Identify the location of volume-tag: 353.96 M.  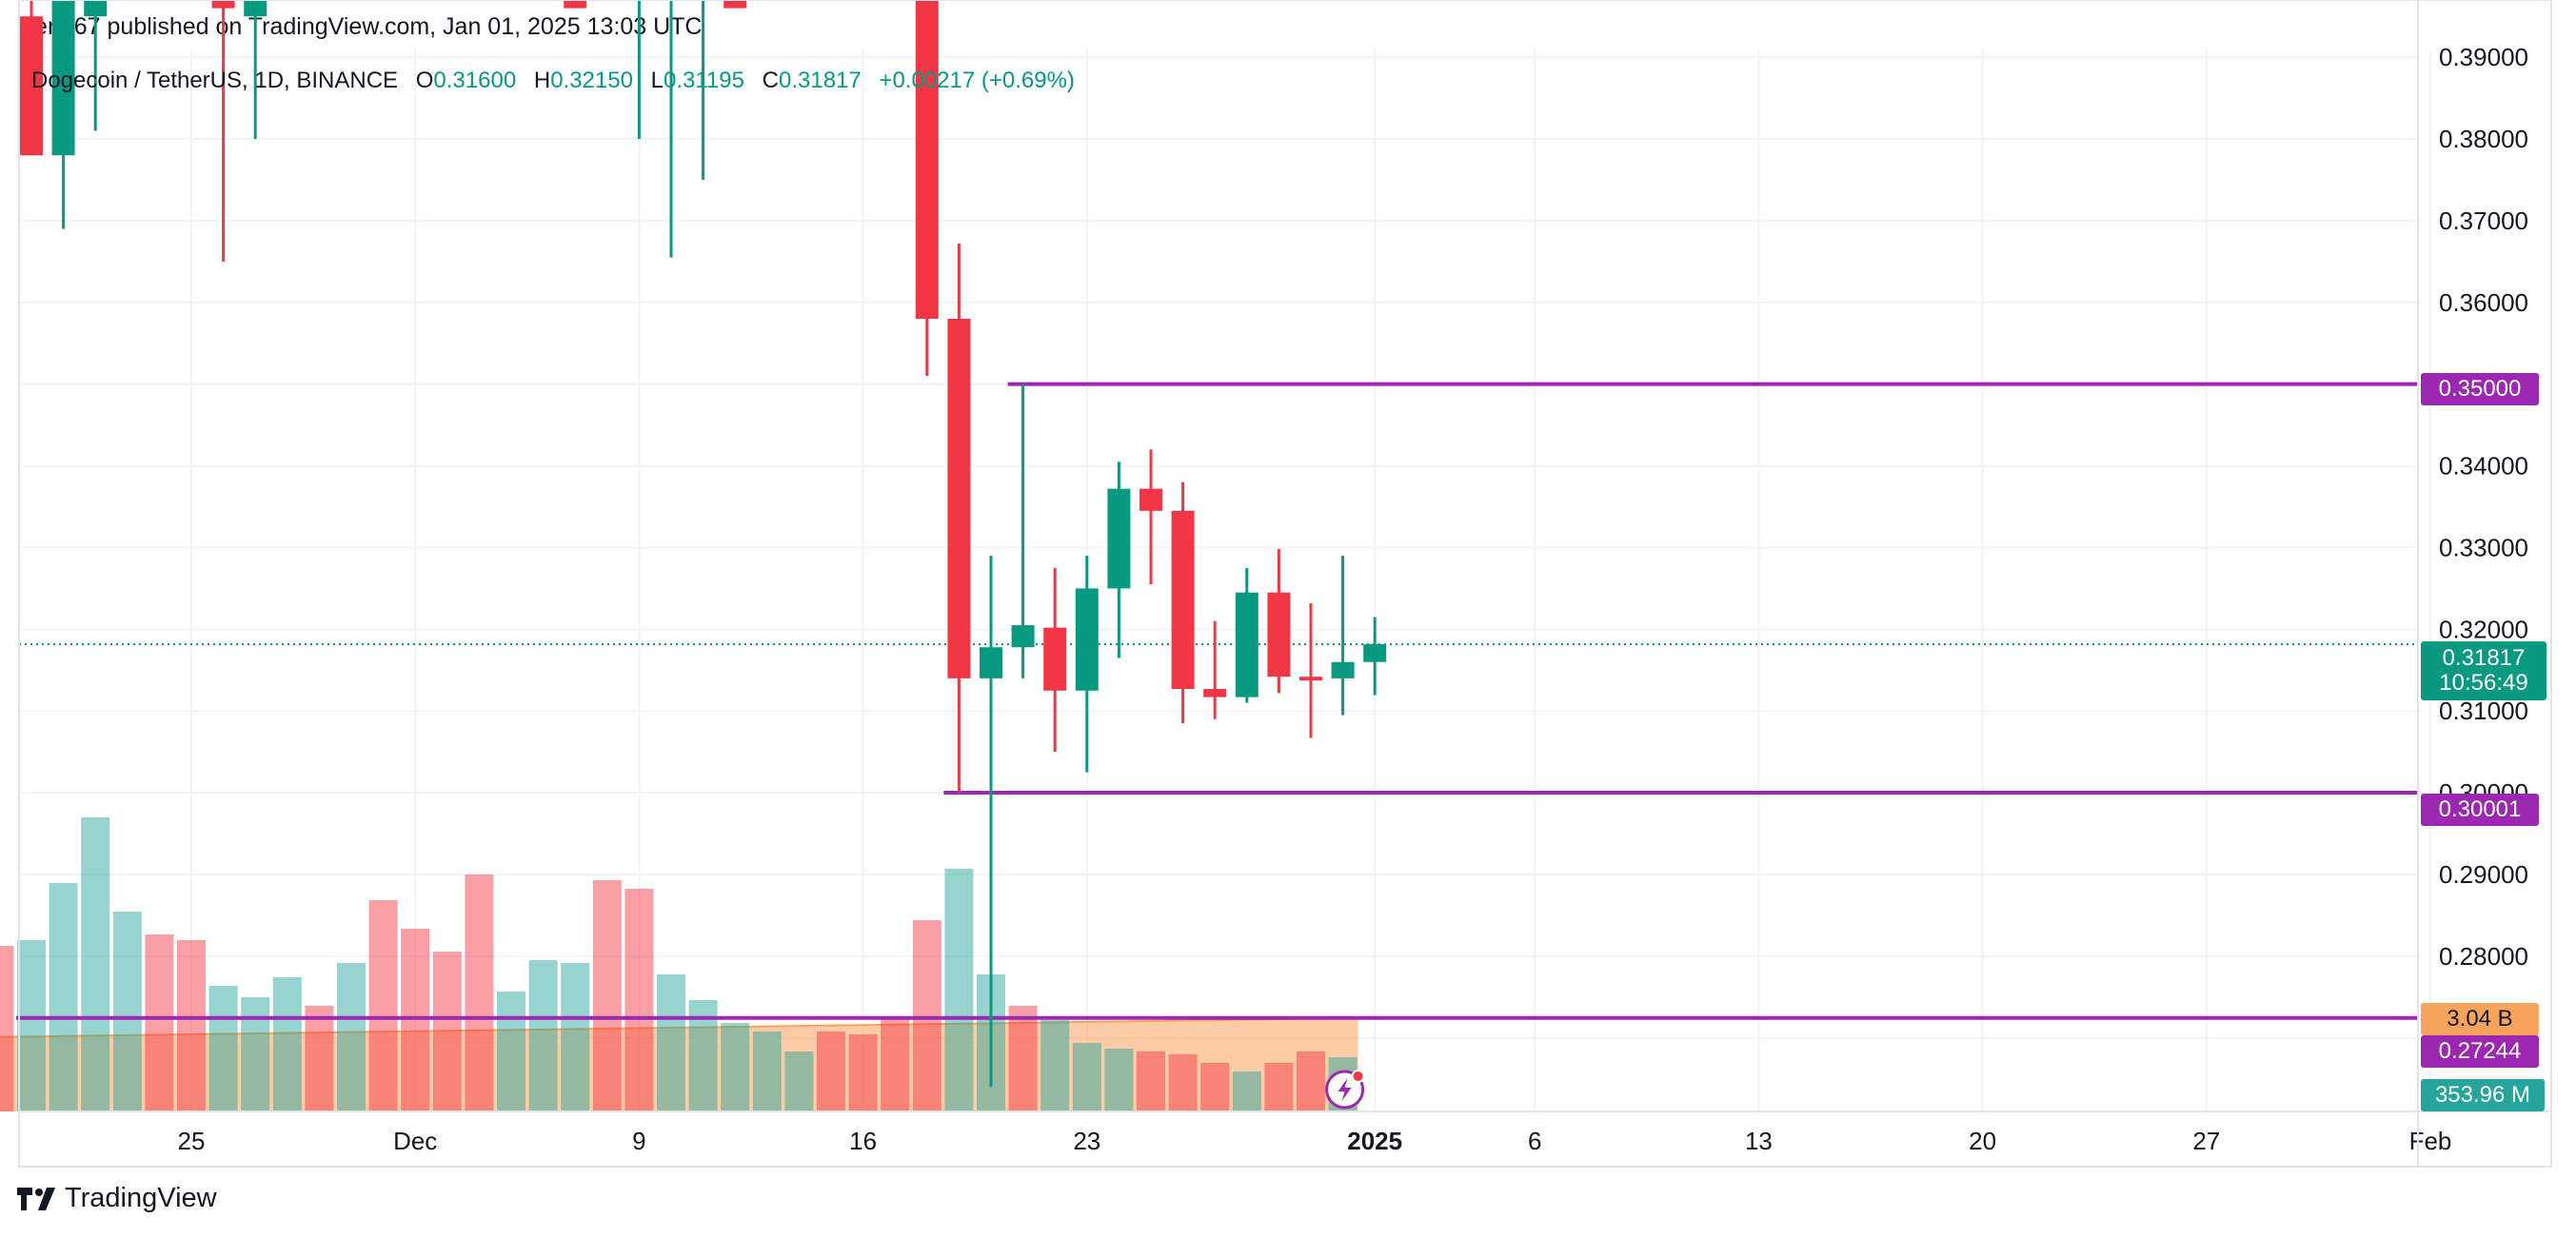
(2483, 1095).